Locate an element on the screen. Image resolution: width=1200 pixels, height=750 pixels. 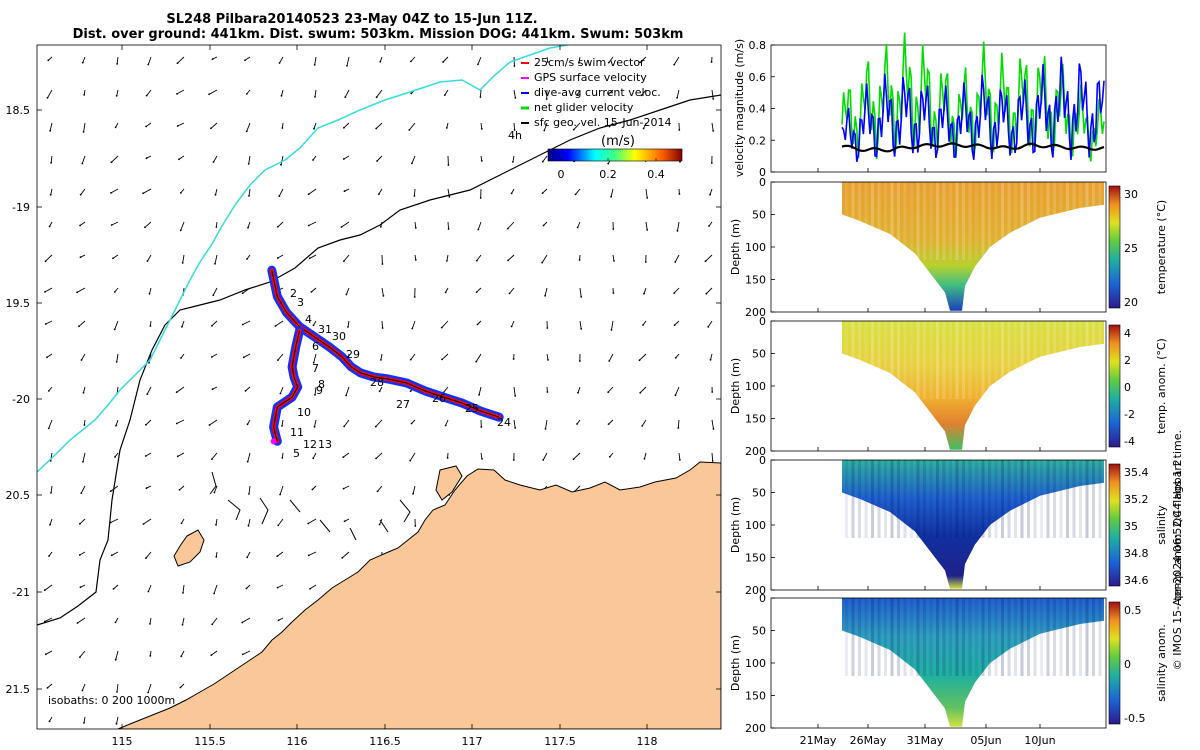
velocity-y-tick-label: 0.6 is located at coordinates (758, 77).